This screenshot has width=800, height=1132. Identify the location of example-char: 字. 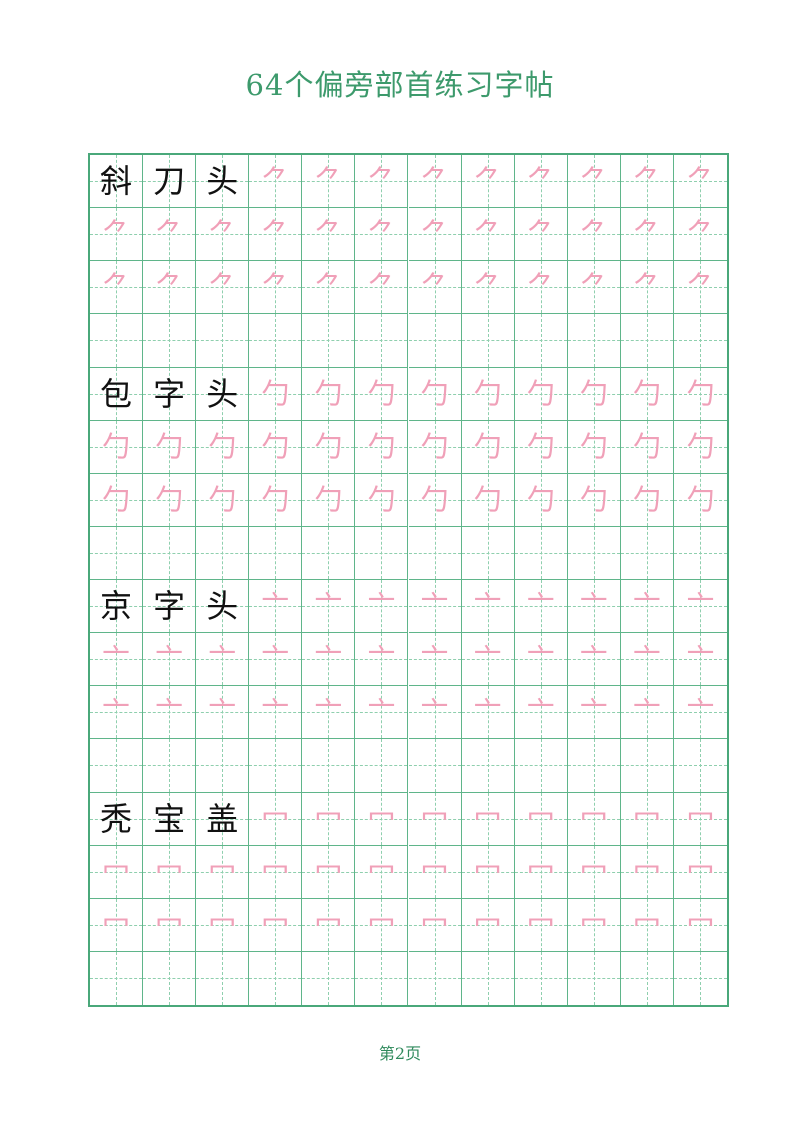
(169, 393).